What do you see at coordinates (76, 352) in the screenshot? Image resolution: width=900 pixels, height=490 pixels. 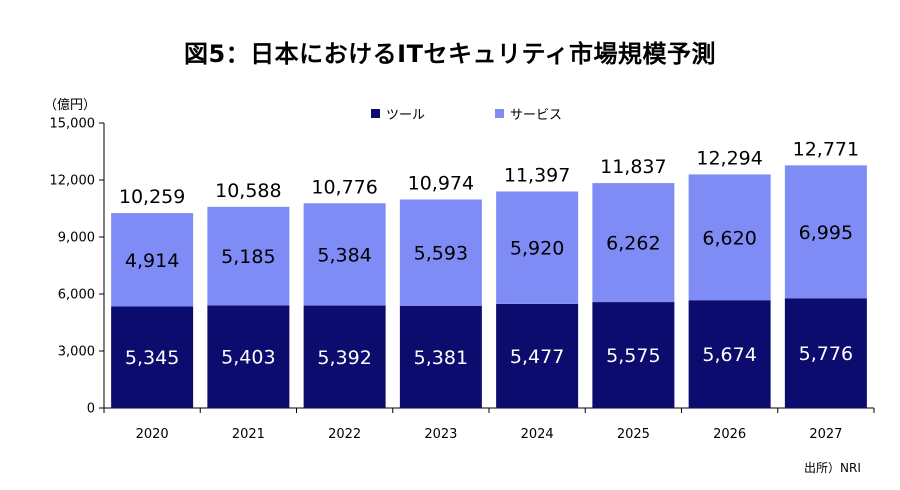 I see `y-tick-label: 3,000` at bounding box center [76, 352].